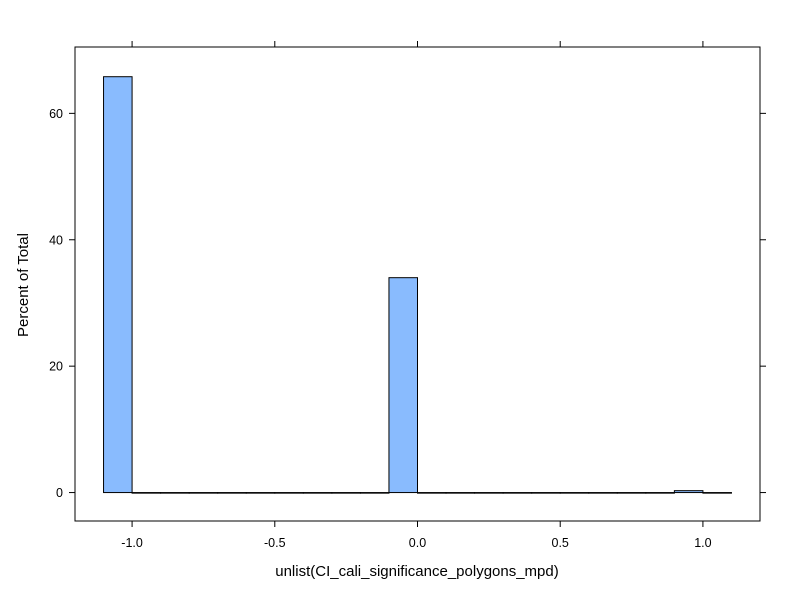  I want to click on y-tick-label: 20, so click(56, 367).